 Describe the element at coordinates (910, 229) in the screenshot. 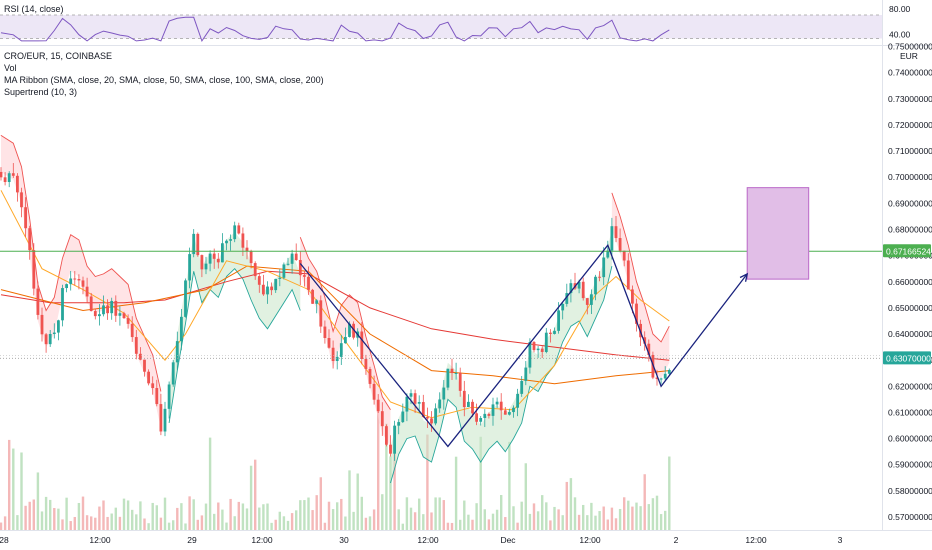

I see `price-tick-label: 0.68000000` at that location.